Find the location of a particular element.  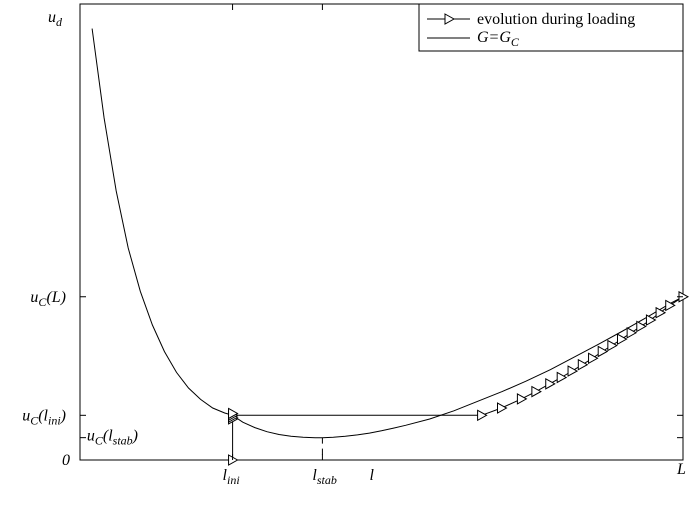

series-line-evolution-rise is located at coordinates (582, 356).